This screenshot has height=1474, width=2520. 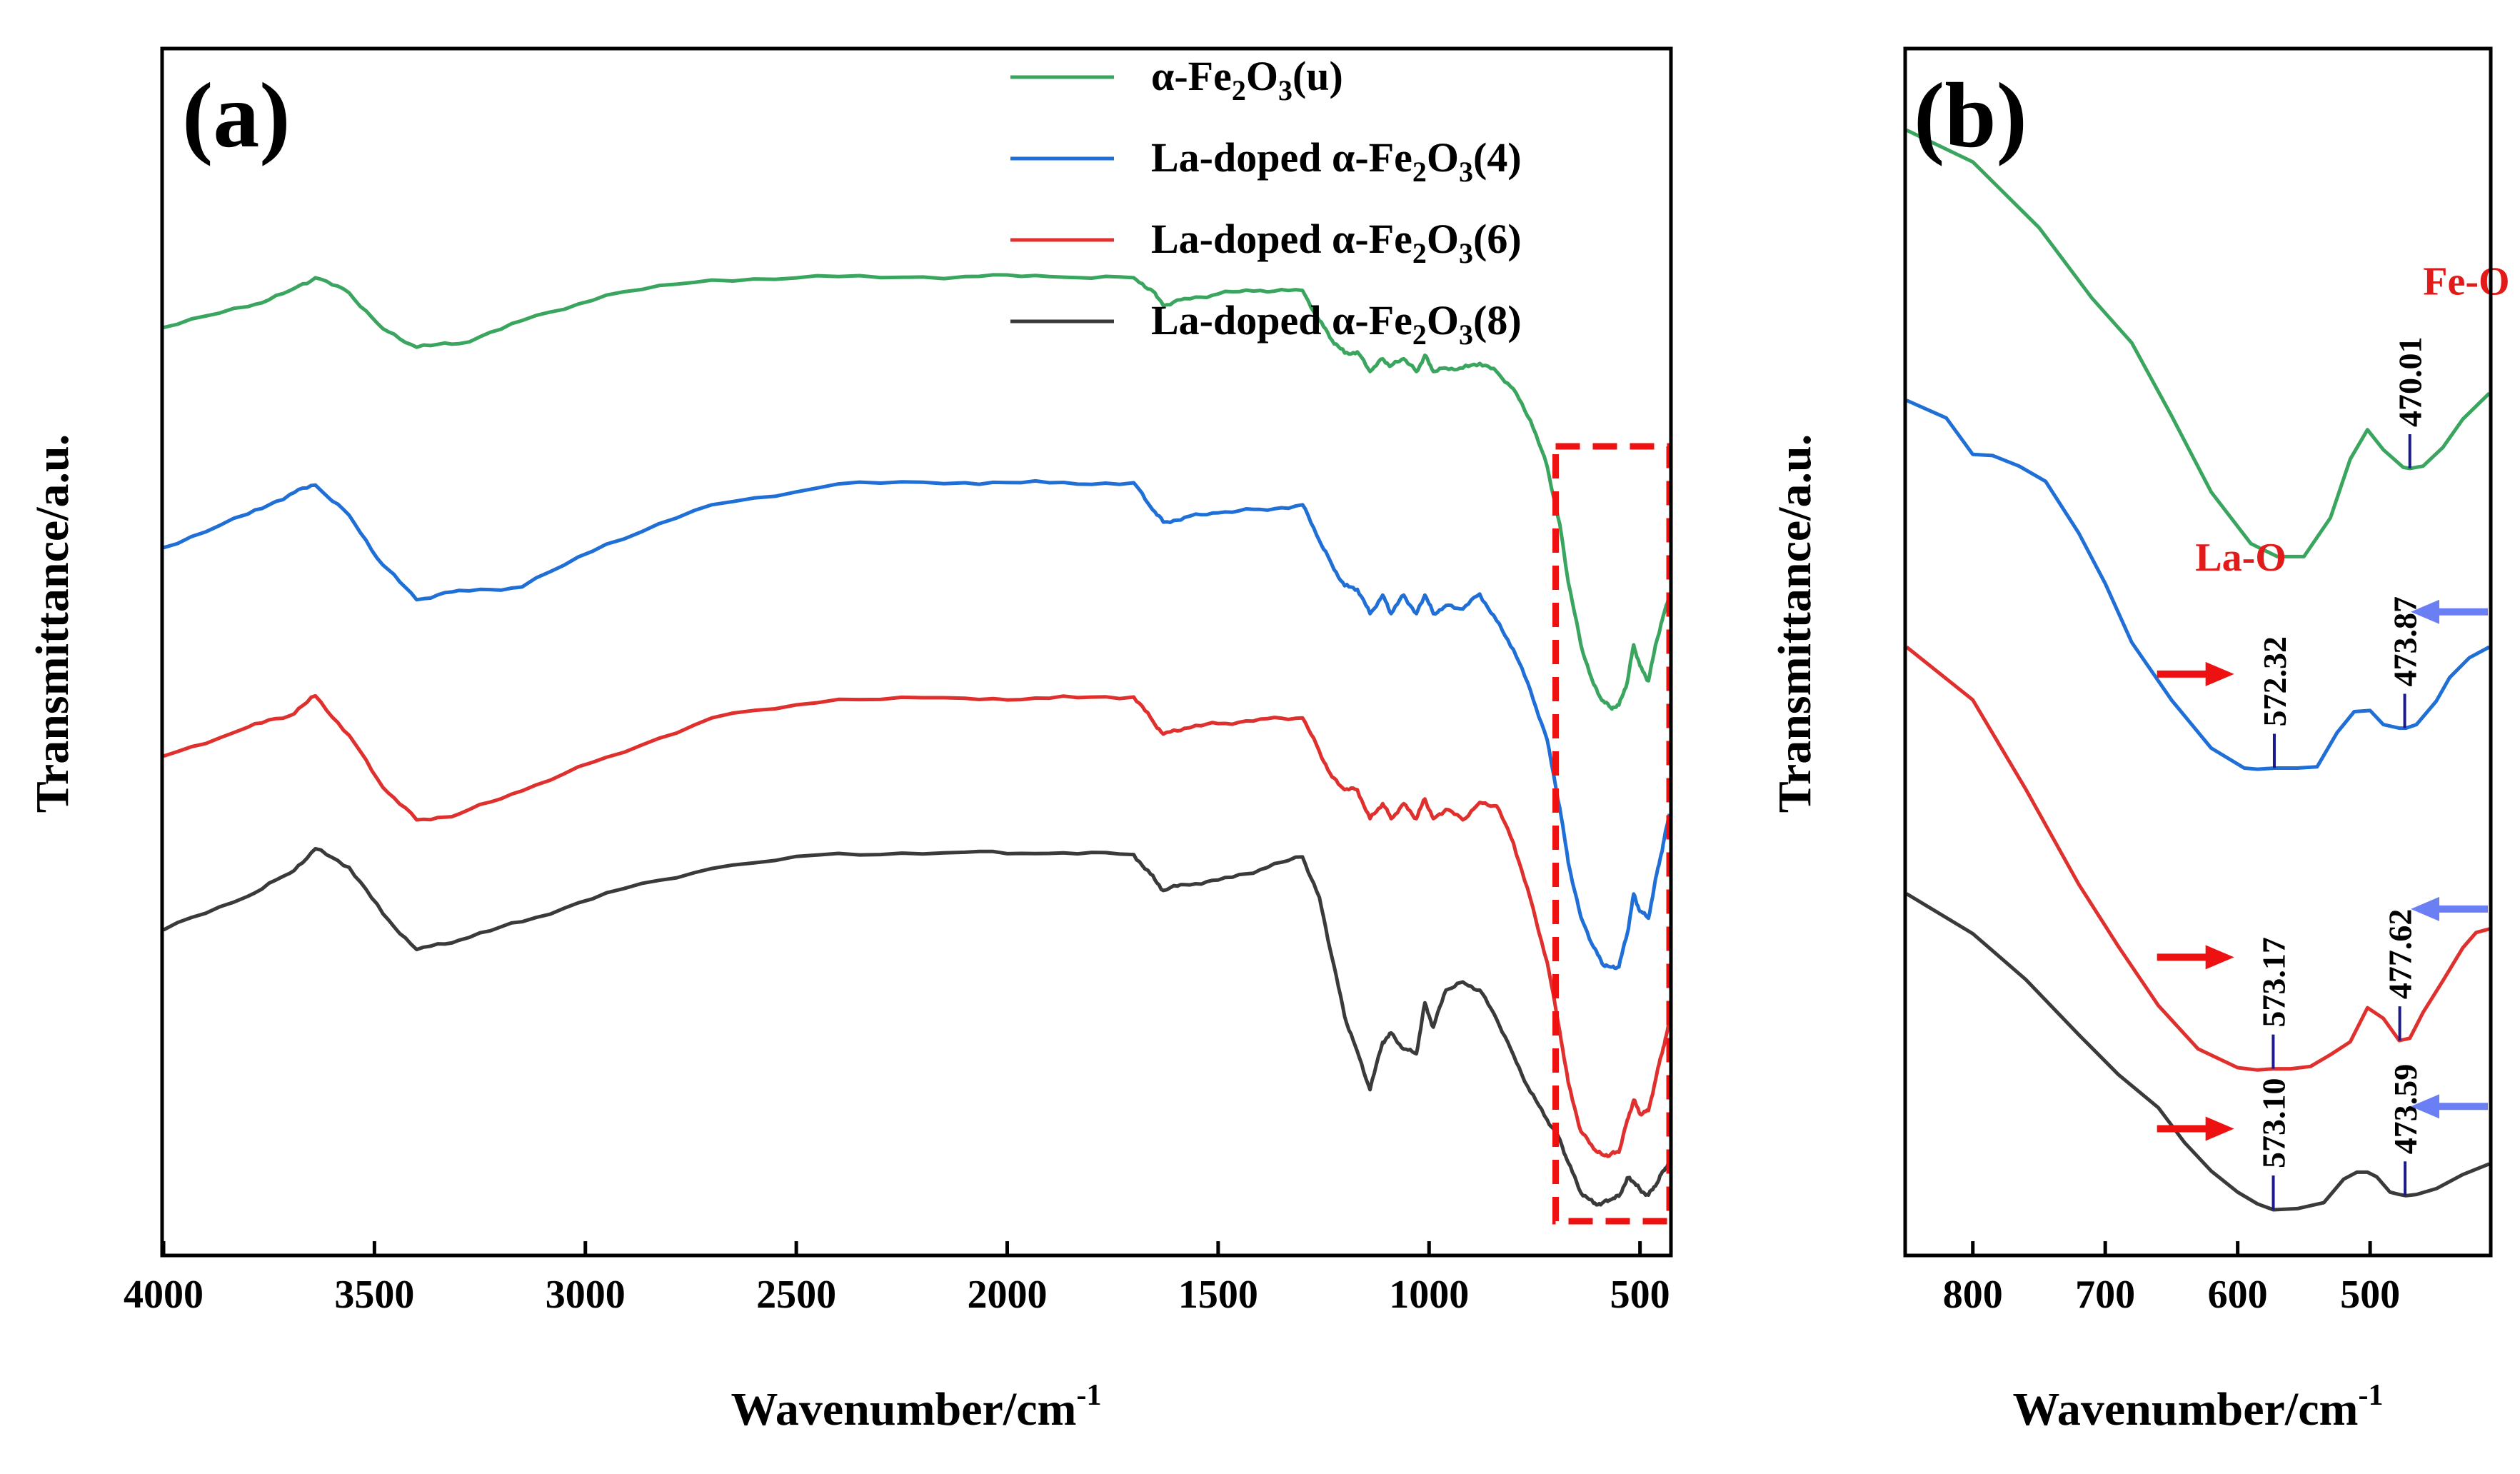 I want to click on panel-b-label: (b), so click(x=1970, y=116).